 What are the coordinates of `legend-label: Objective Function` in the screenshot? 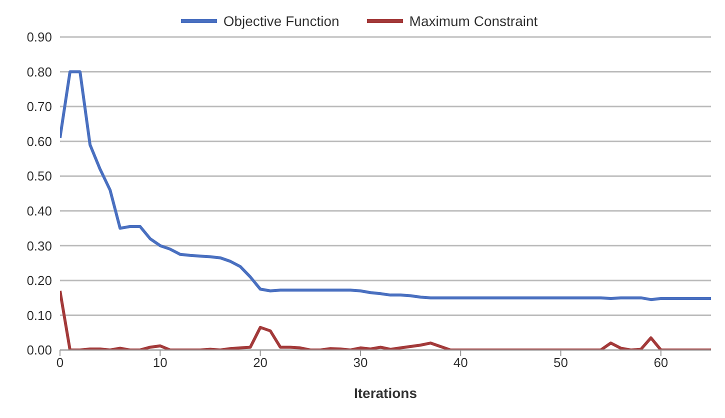 It's located at (281, 21).